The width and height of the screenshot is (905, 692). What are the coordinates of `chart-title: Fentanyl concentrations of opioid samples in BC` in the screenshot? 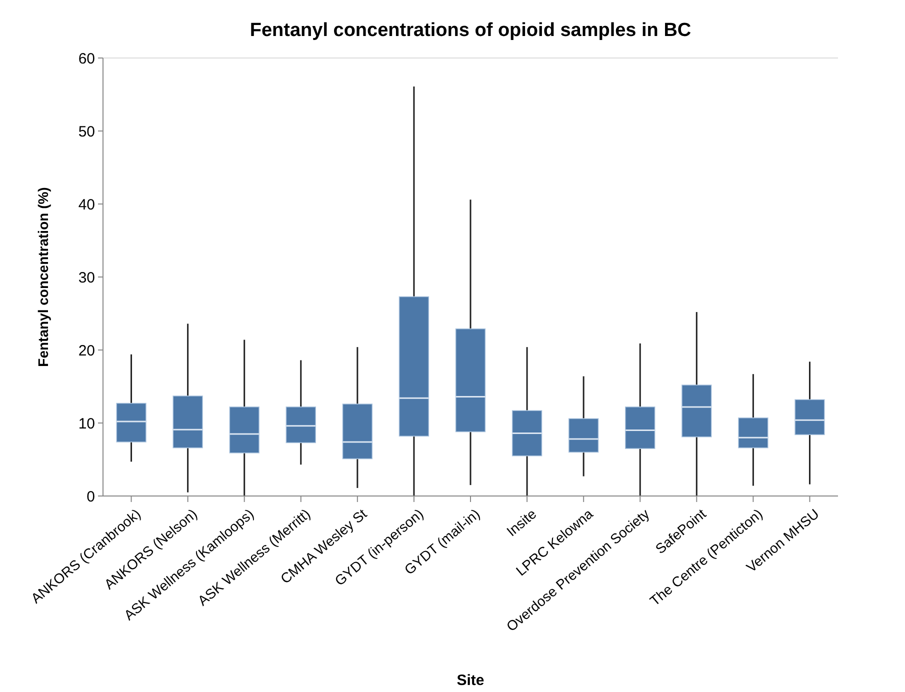 It's located at (471, 30).